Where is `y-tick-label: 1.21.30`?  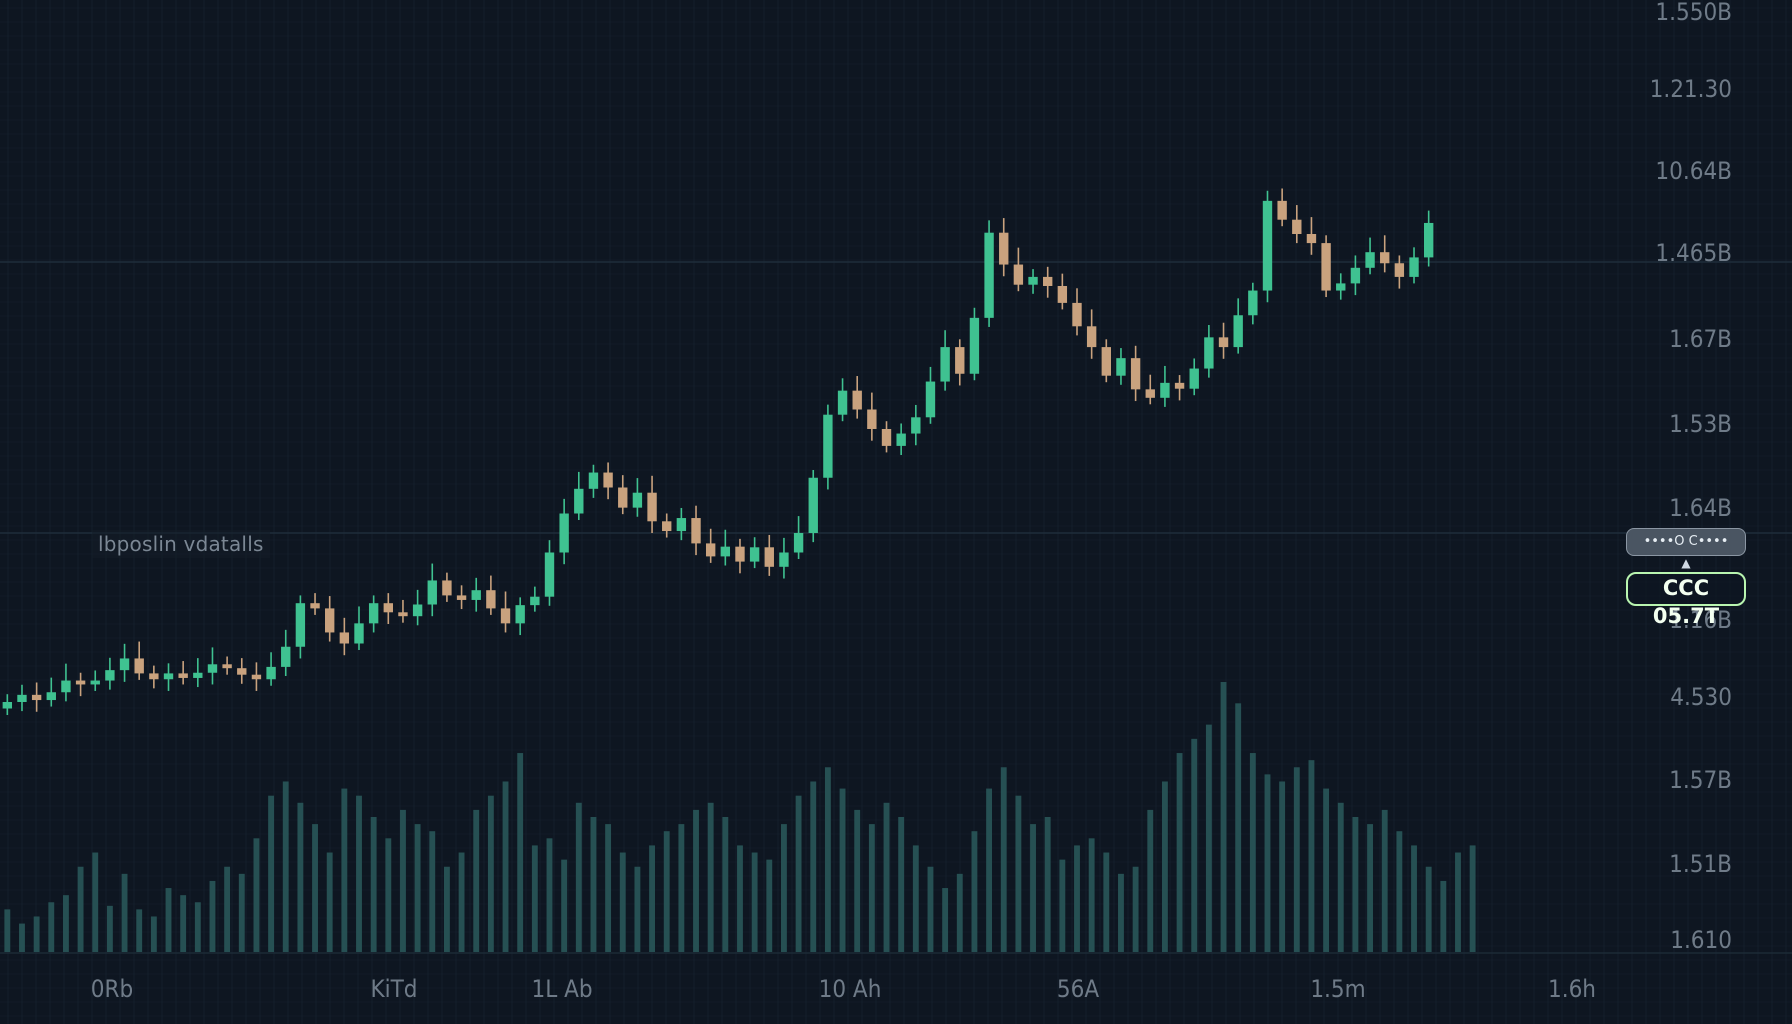
y-tick-label: 1.21.30 is located at coordinates (1691, 89).